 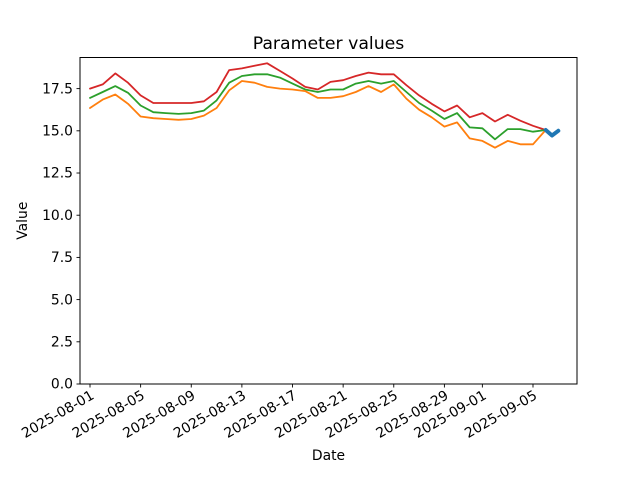 I want to click on y-tick-label: 7.5, so click(x=62, y=258).